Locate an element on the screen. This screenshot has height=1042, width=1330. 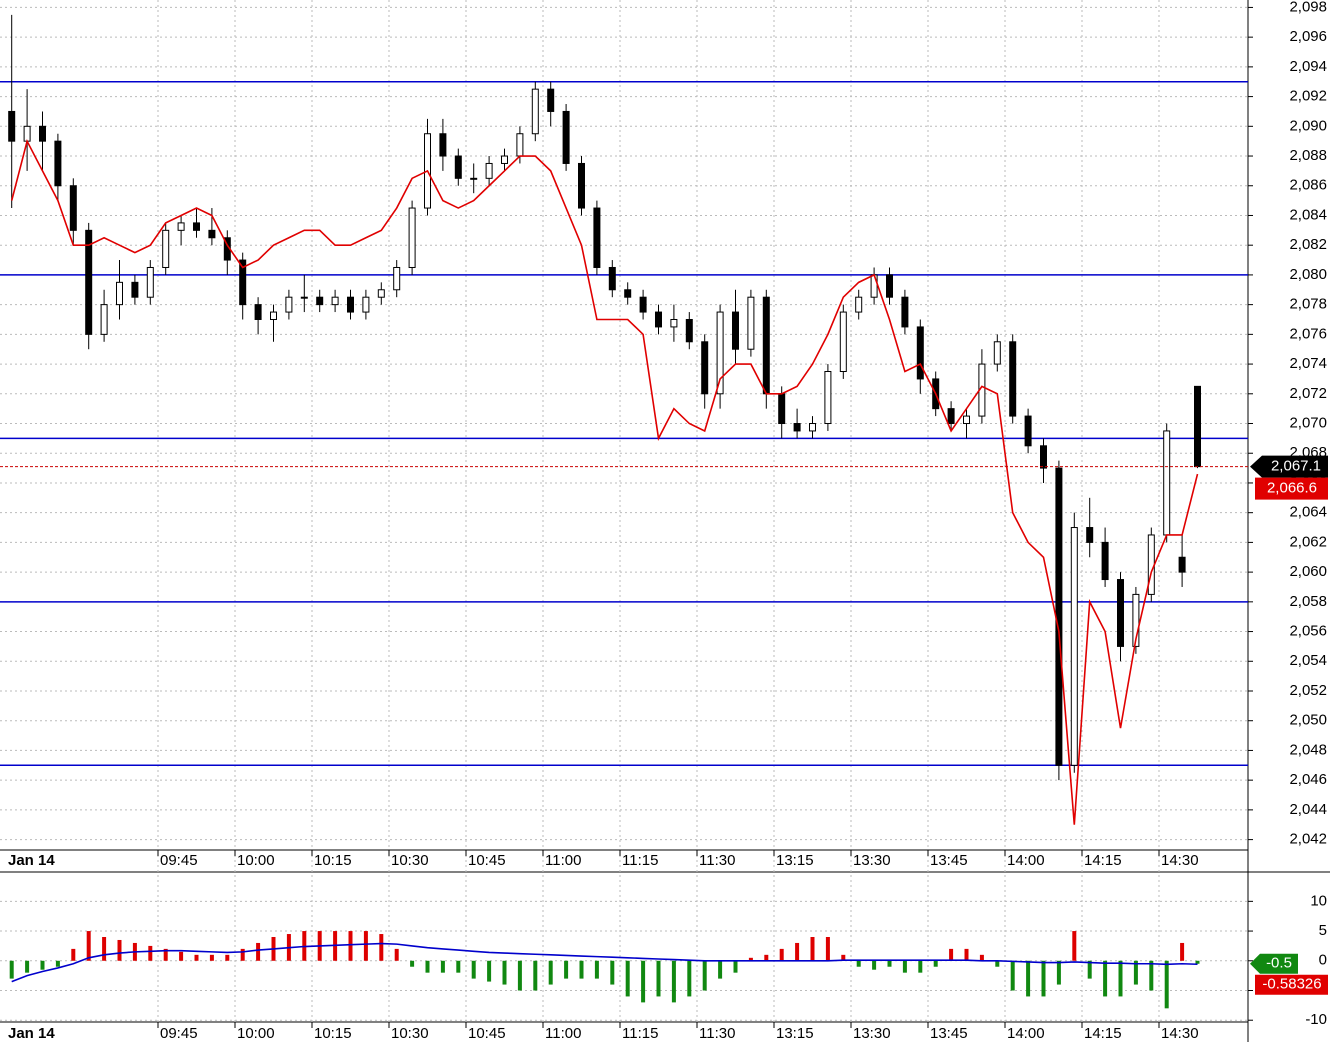
x-tick-label: 14:00 is located at coordinates (1026, 860).